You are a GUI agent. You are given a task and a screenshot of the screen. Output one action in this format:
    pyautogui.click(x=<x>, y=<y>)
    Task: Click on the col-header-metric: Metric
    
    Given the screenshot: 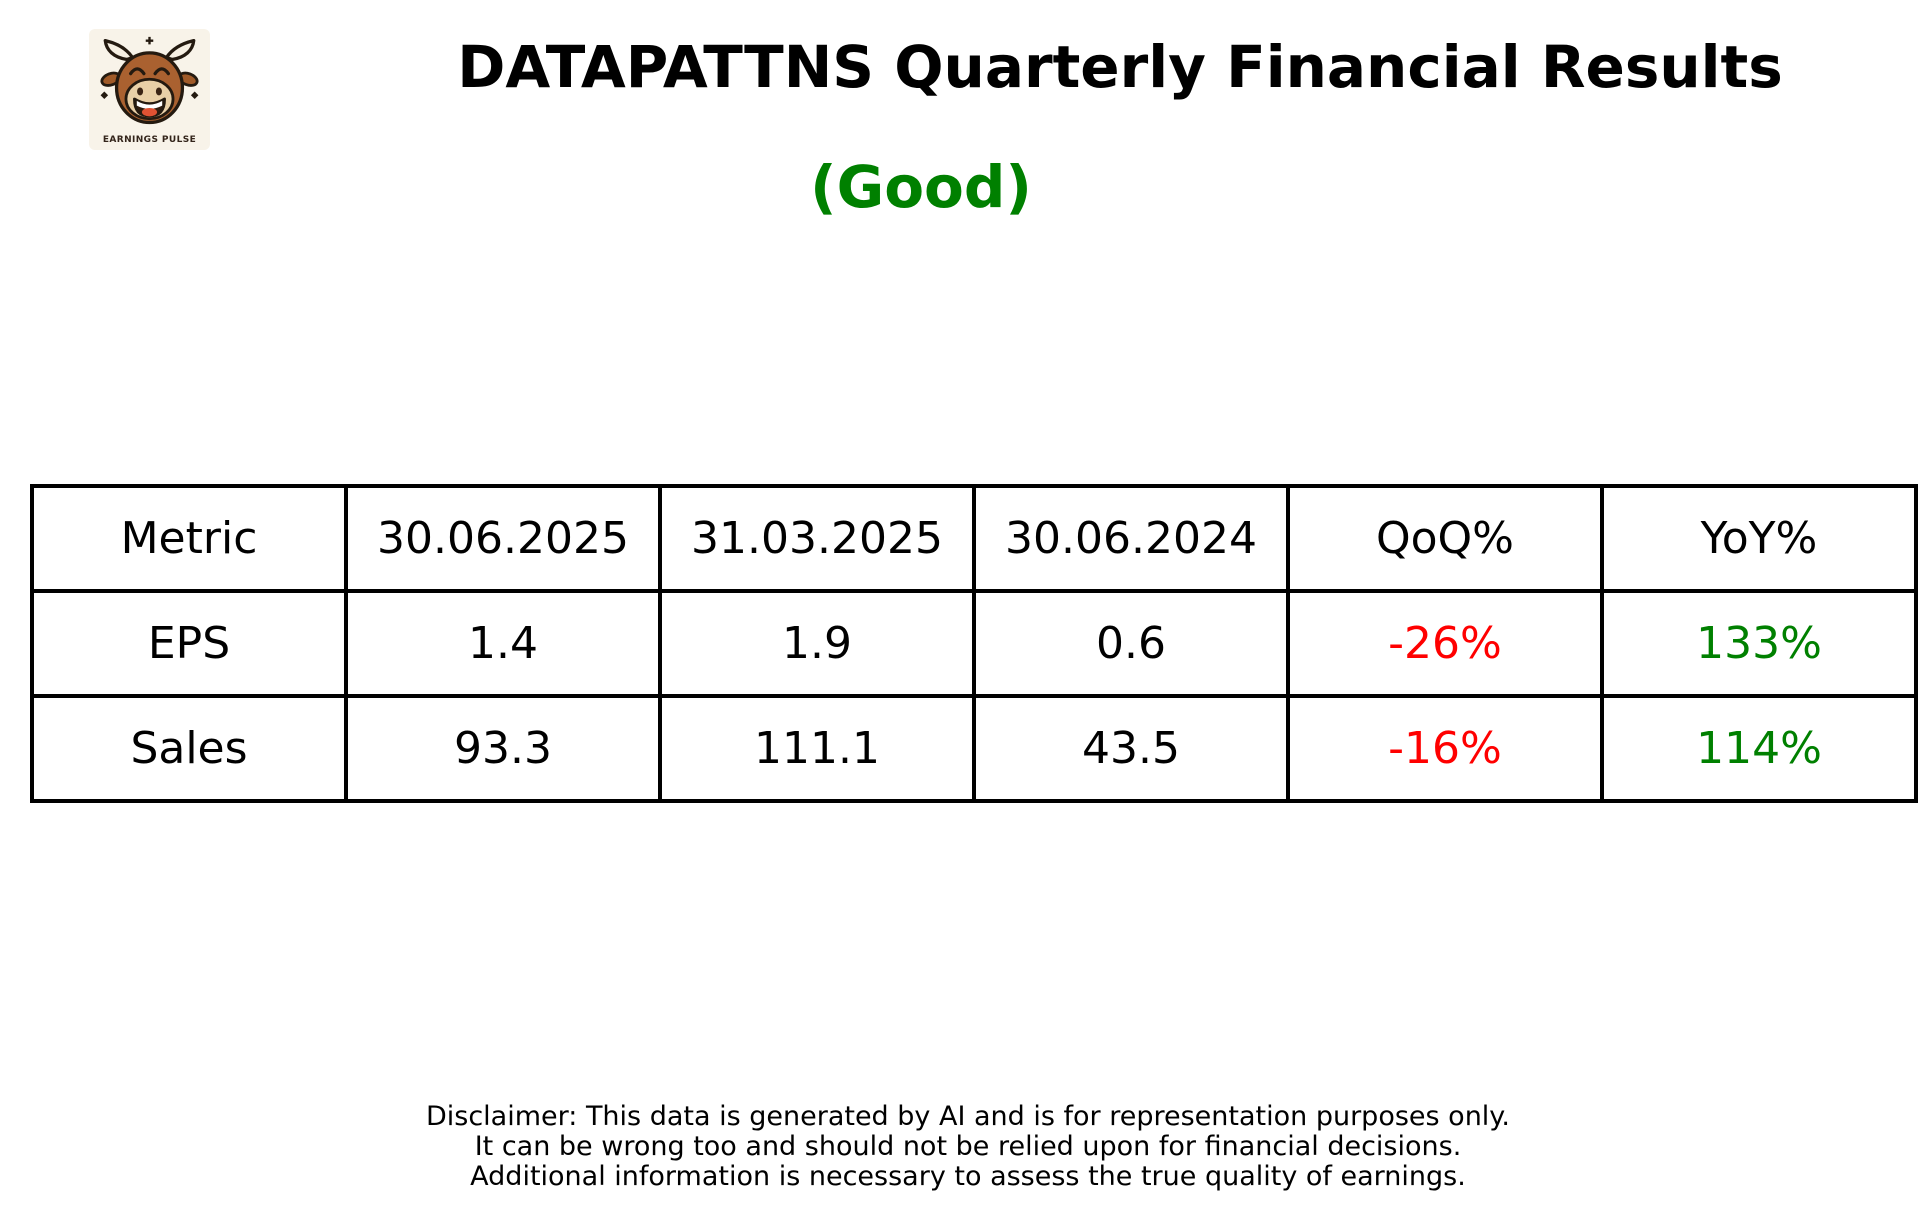 What is the action you would take?
    pyautogui.click(x=189, y=538)
    